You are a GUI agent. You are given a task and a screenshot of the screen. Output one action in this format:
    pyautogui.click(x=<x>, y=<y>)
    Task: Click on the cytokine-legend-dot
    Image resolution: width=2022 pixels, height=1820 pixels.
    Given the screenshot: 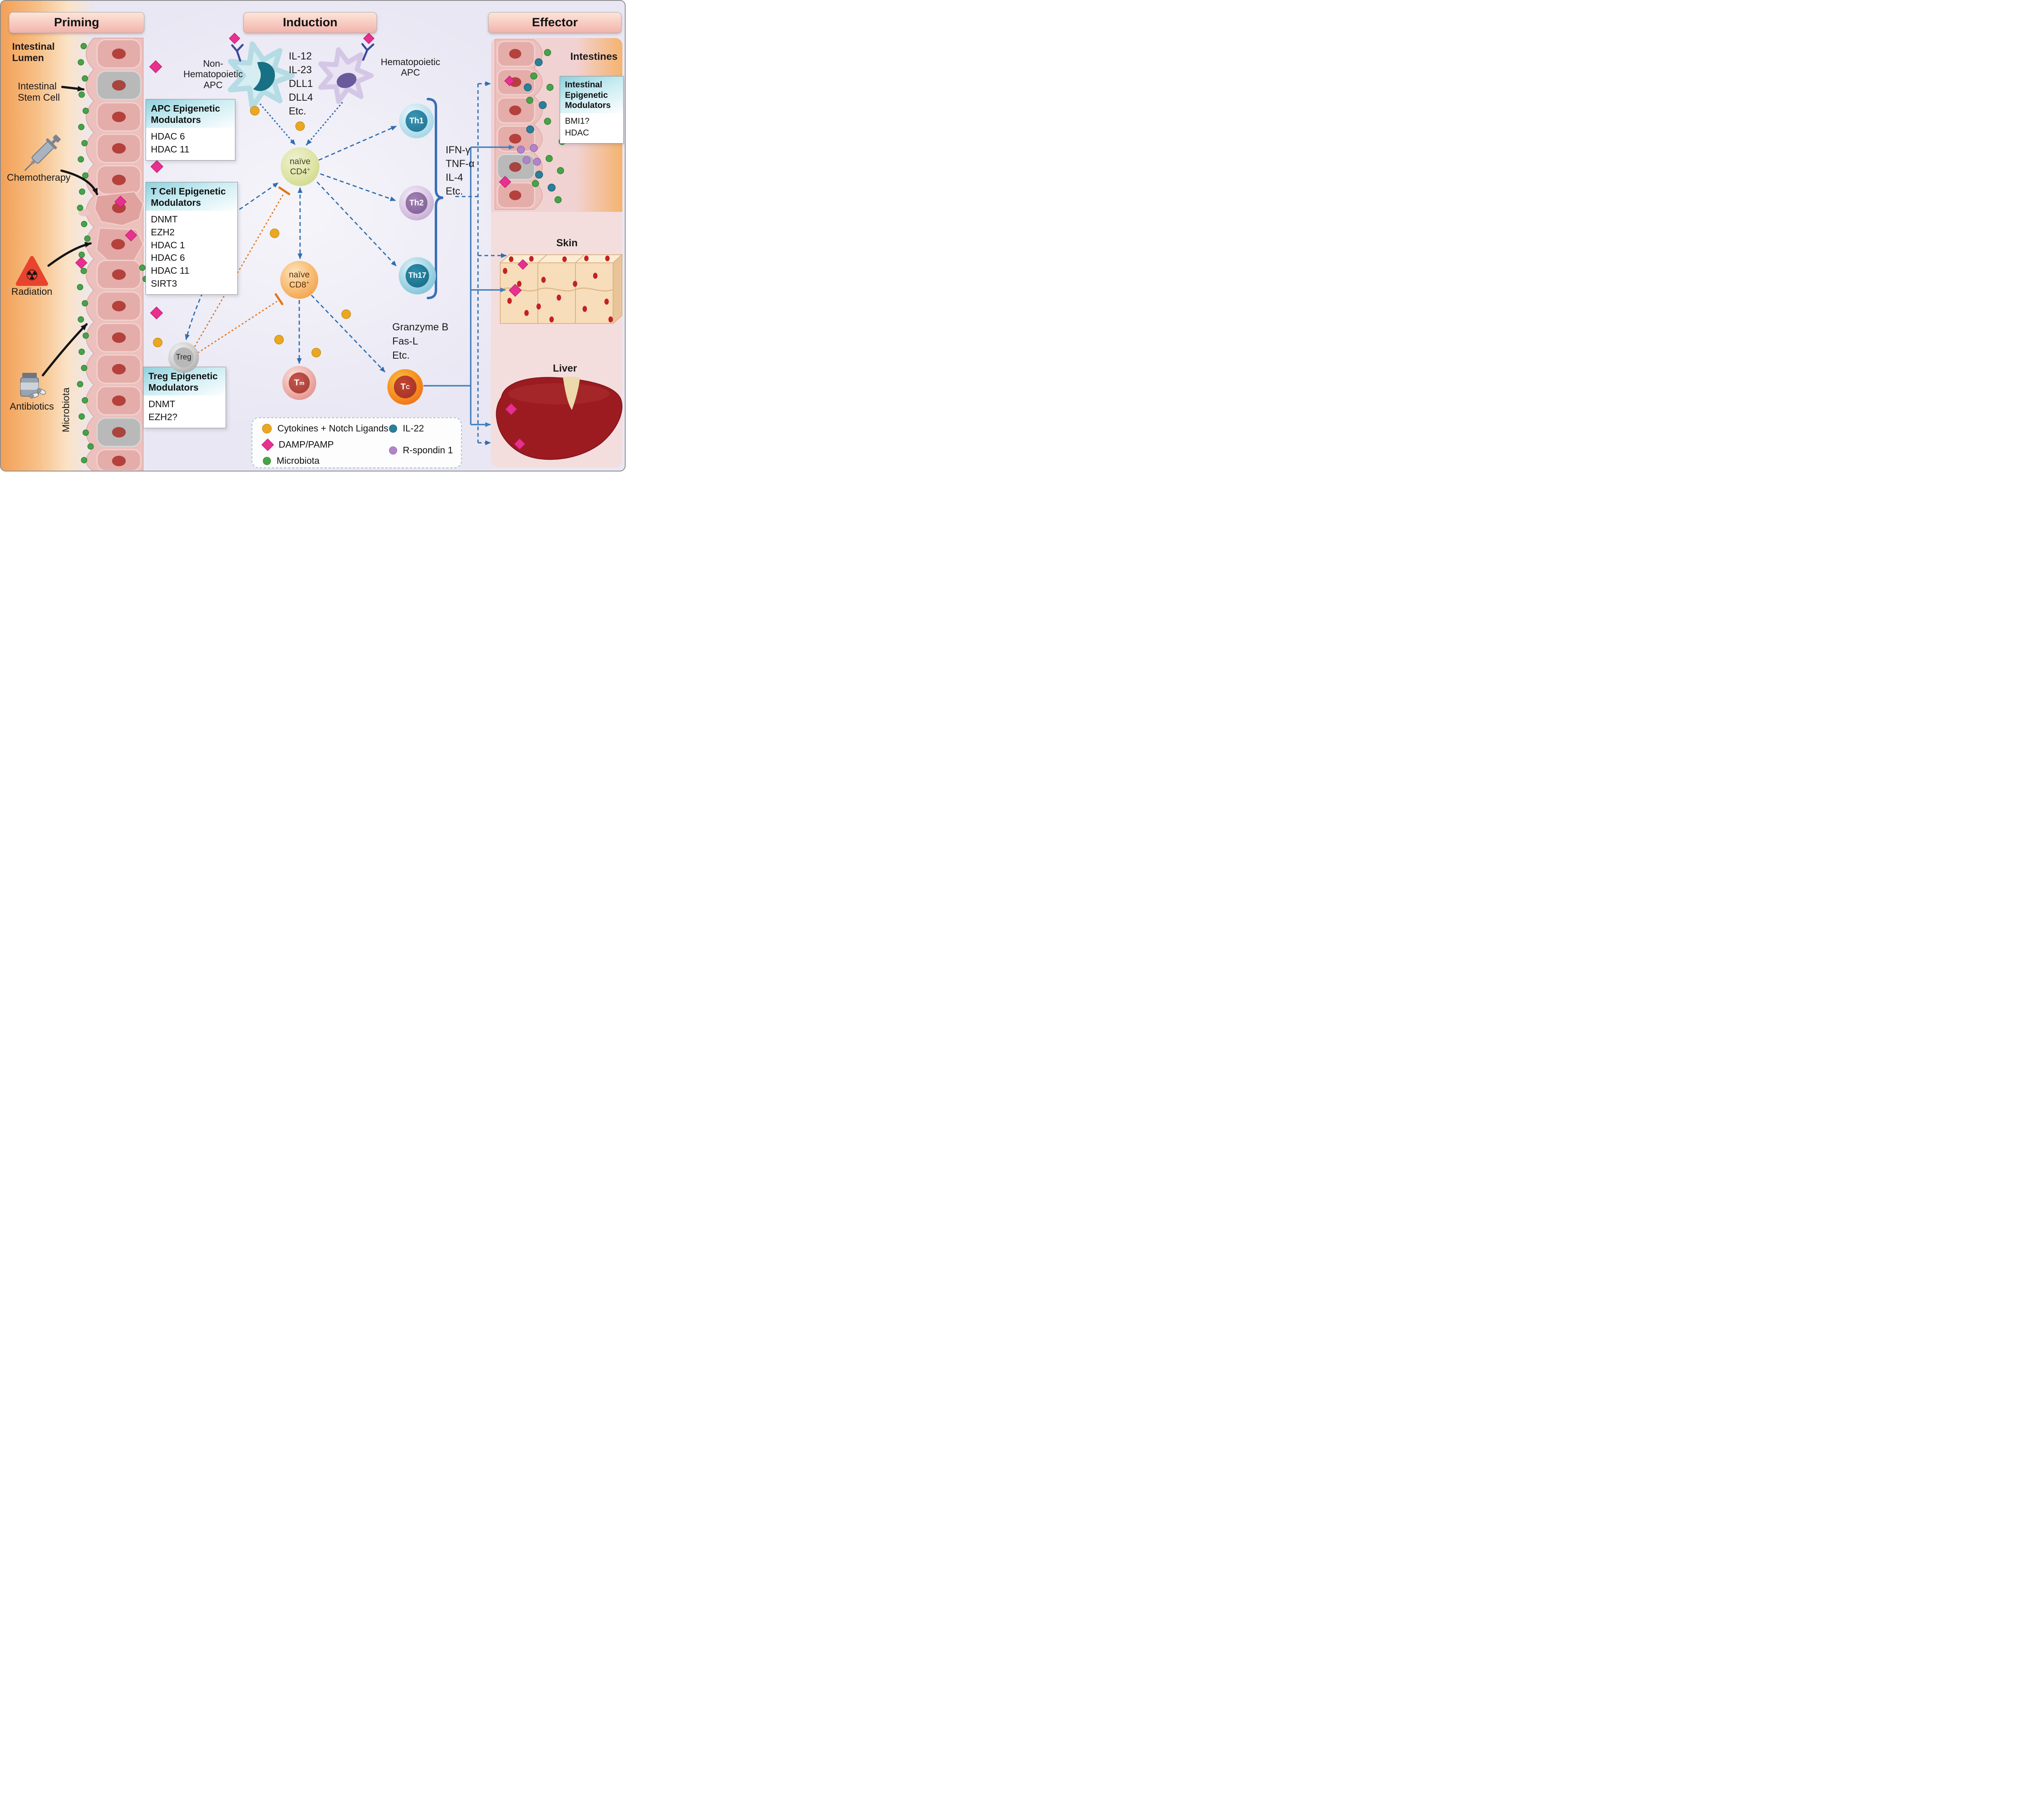 What is the action you would take?
    pyautogui.click(x=267, y=428)
    